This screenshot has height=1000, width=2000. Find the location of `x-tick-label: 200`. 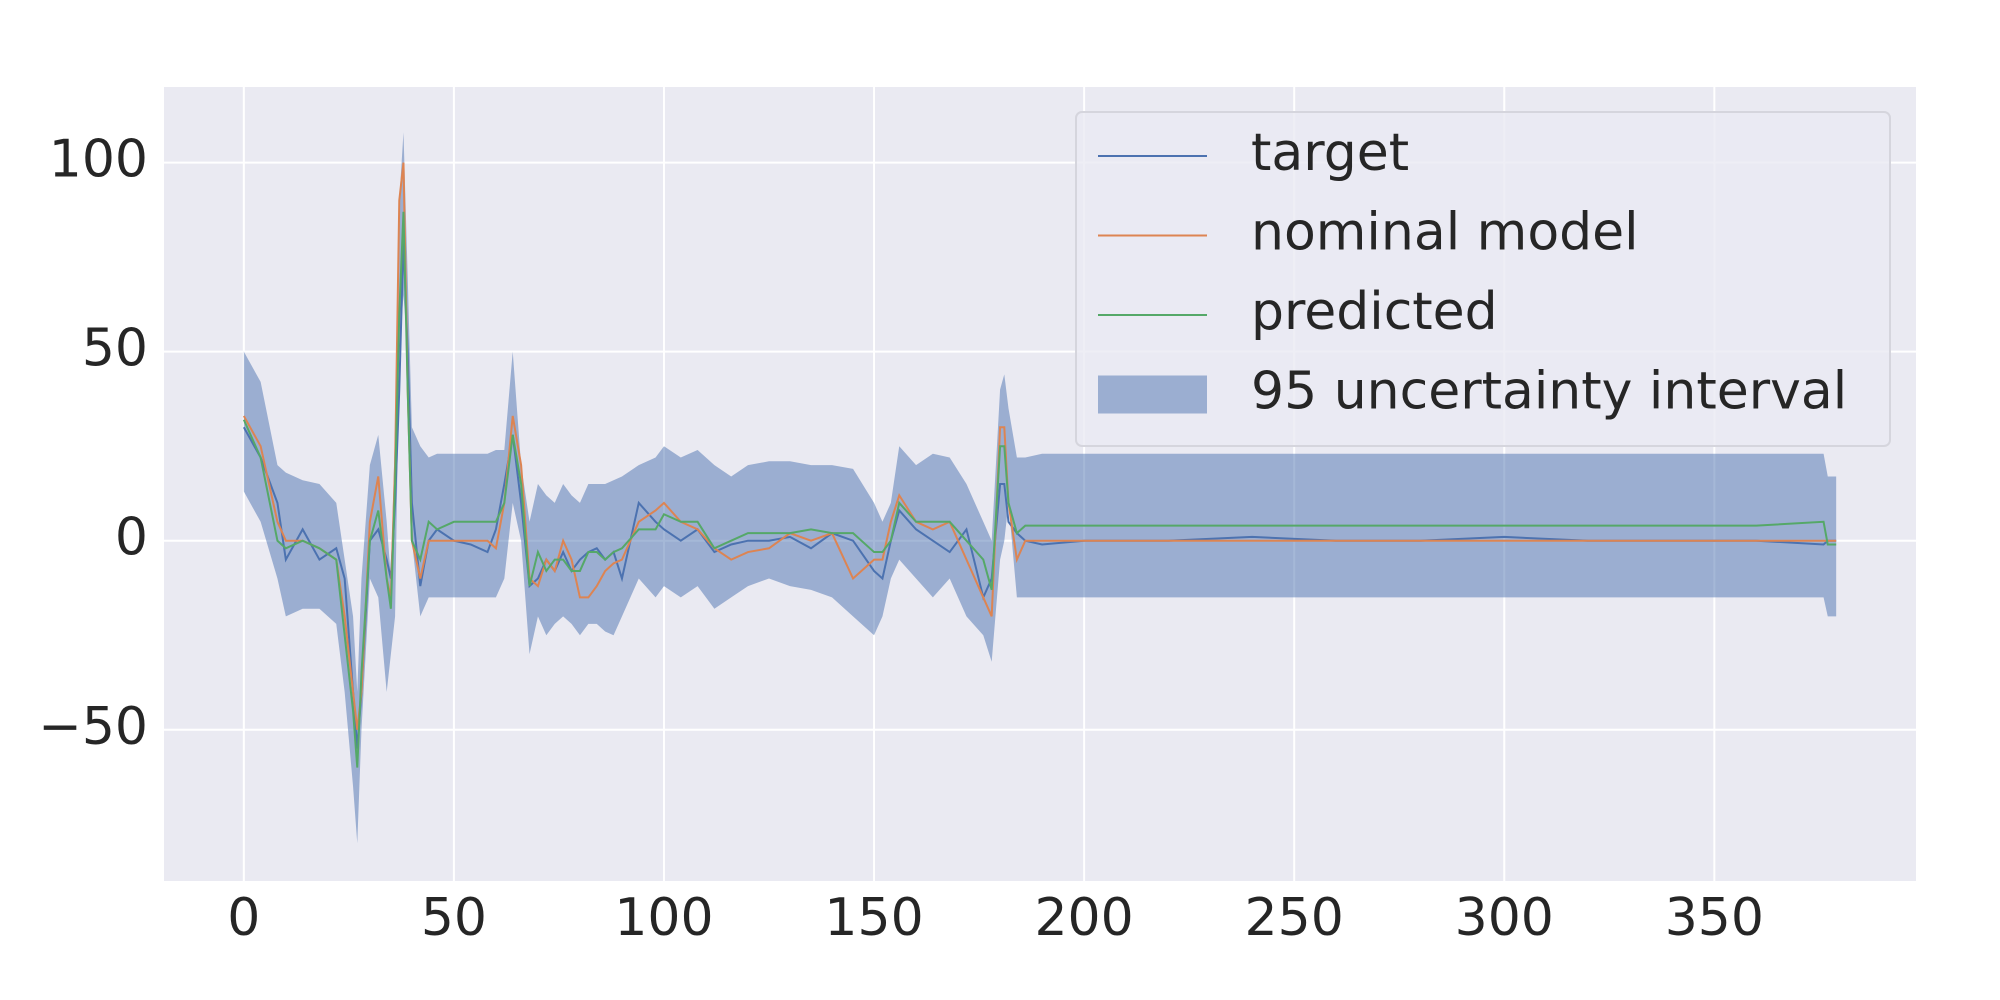

x-tick-label: 200 is located at coordinates (1083, 918).